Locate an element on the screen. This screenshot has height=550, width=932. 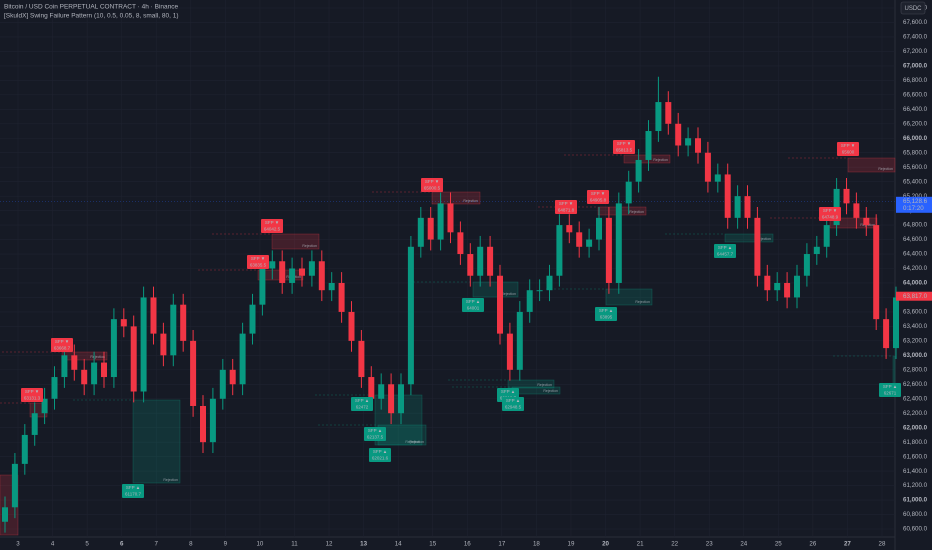
currency-box is located at coordinates (913, 8).